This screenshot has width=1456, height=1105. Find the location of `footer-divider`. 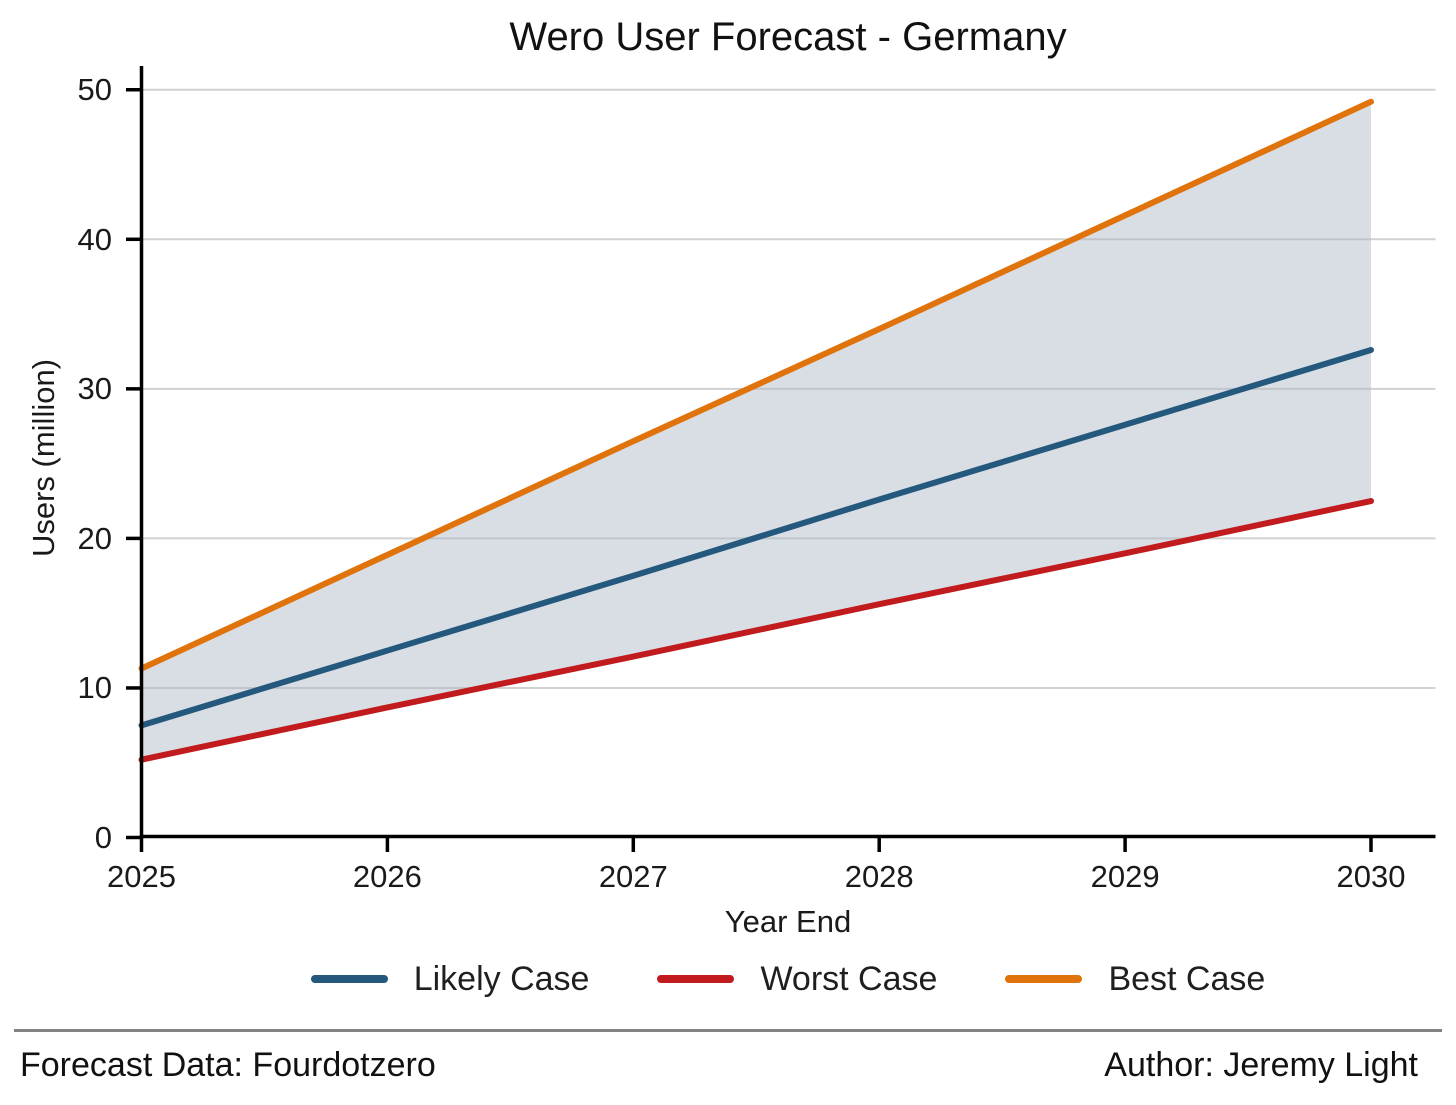

footer-divider is located at coordinates (728, 1030).